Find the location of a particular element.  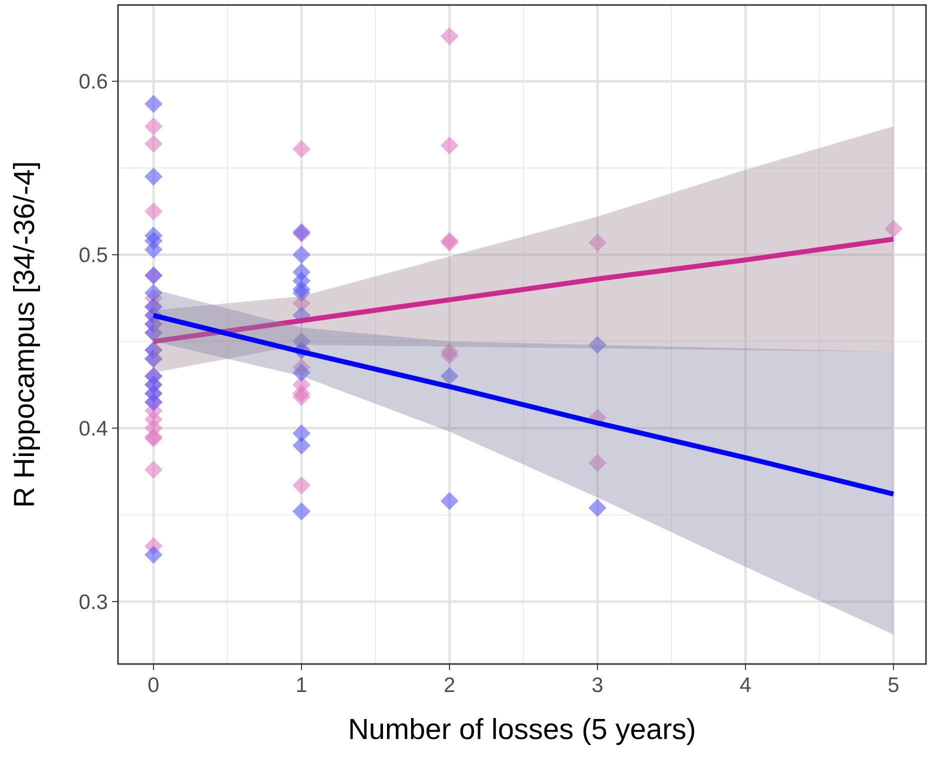

x-tick-label: 4 is located at coordinates (746, 685).